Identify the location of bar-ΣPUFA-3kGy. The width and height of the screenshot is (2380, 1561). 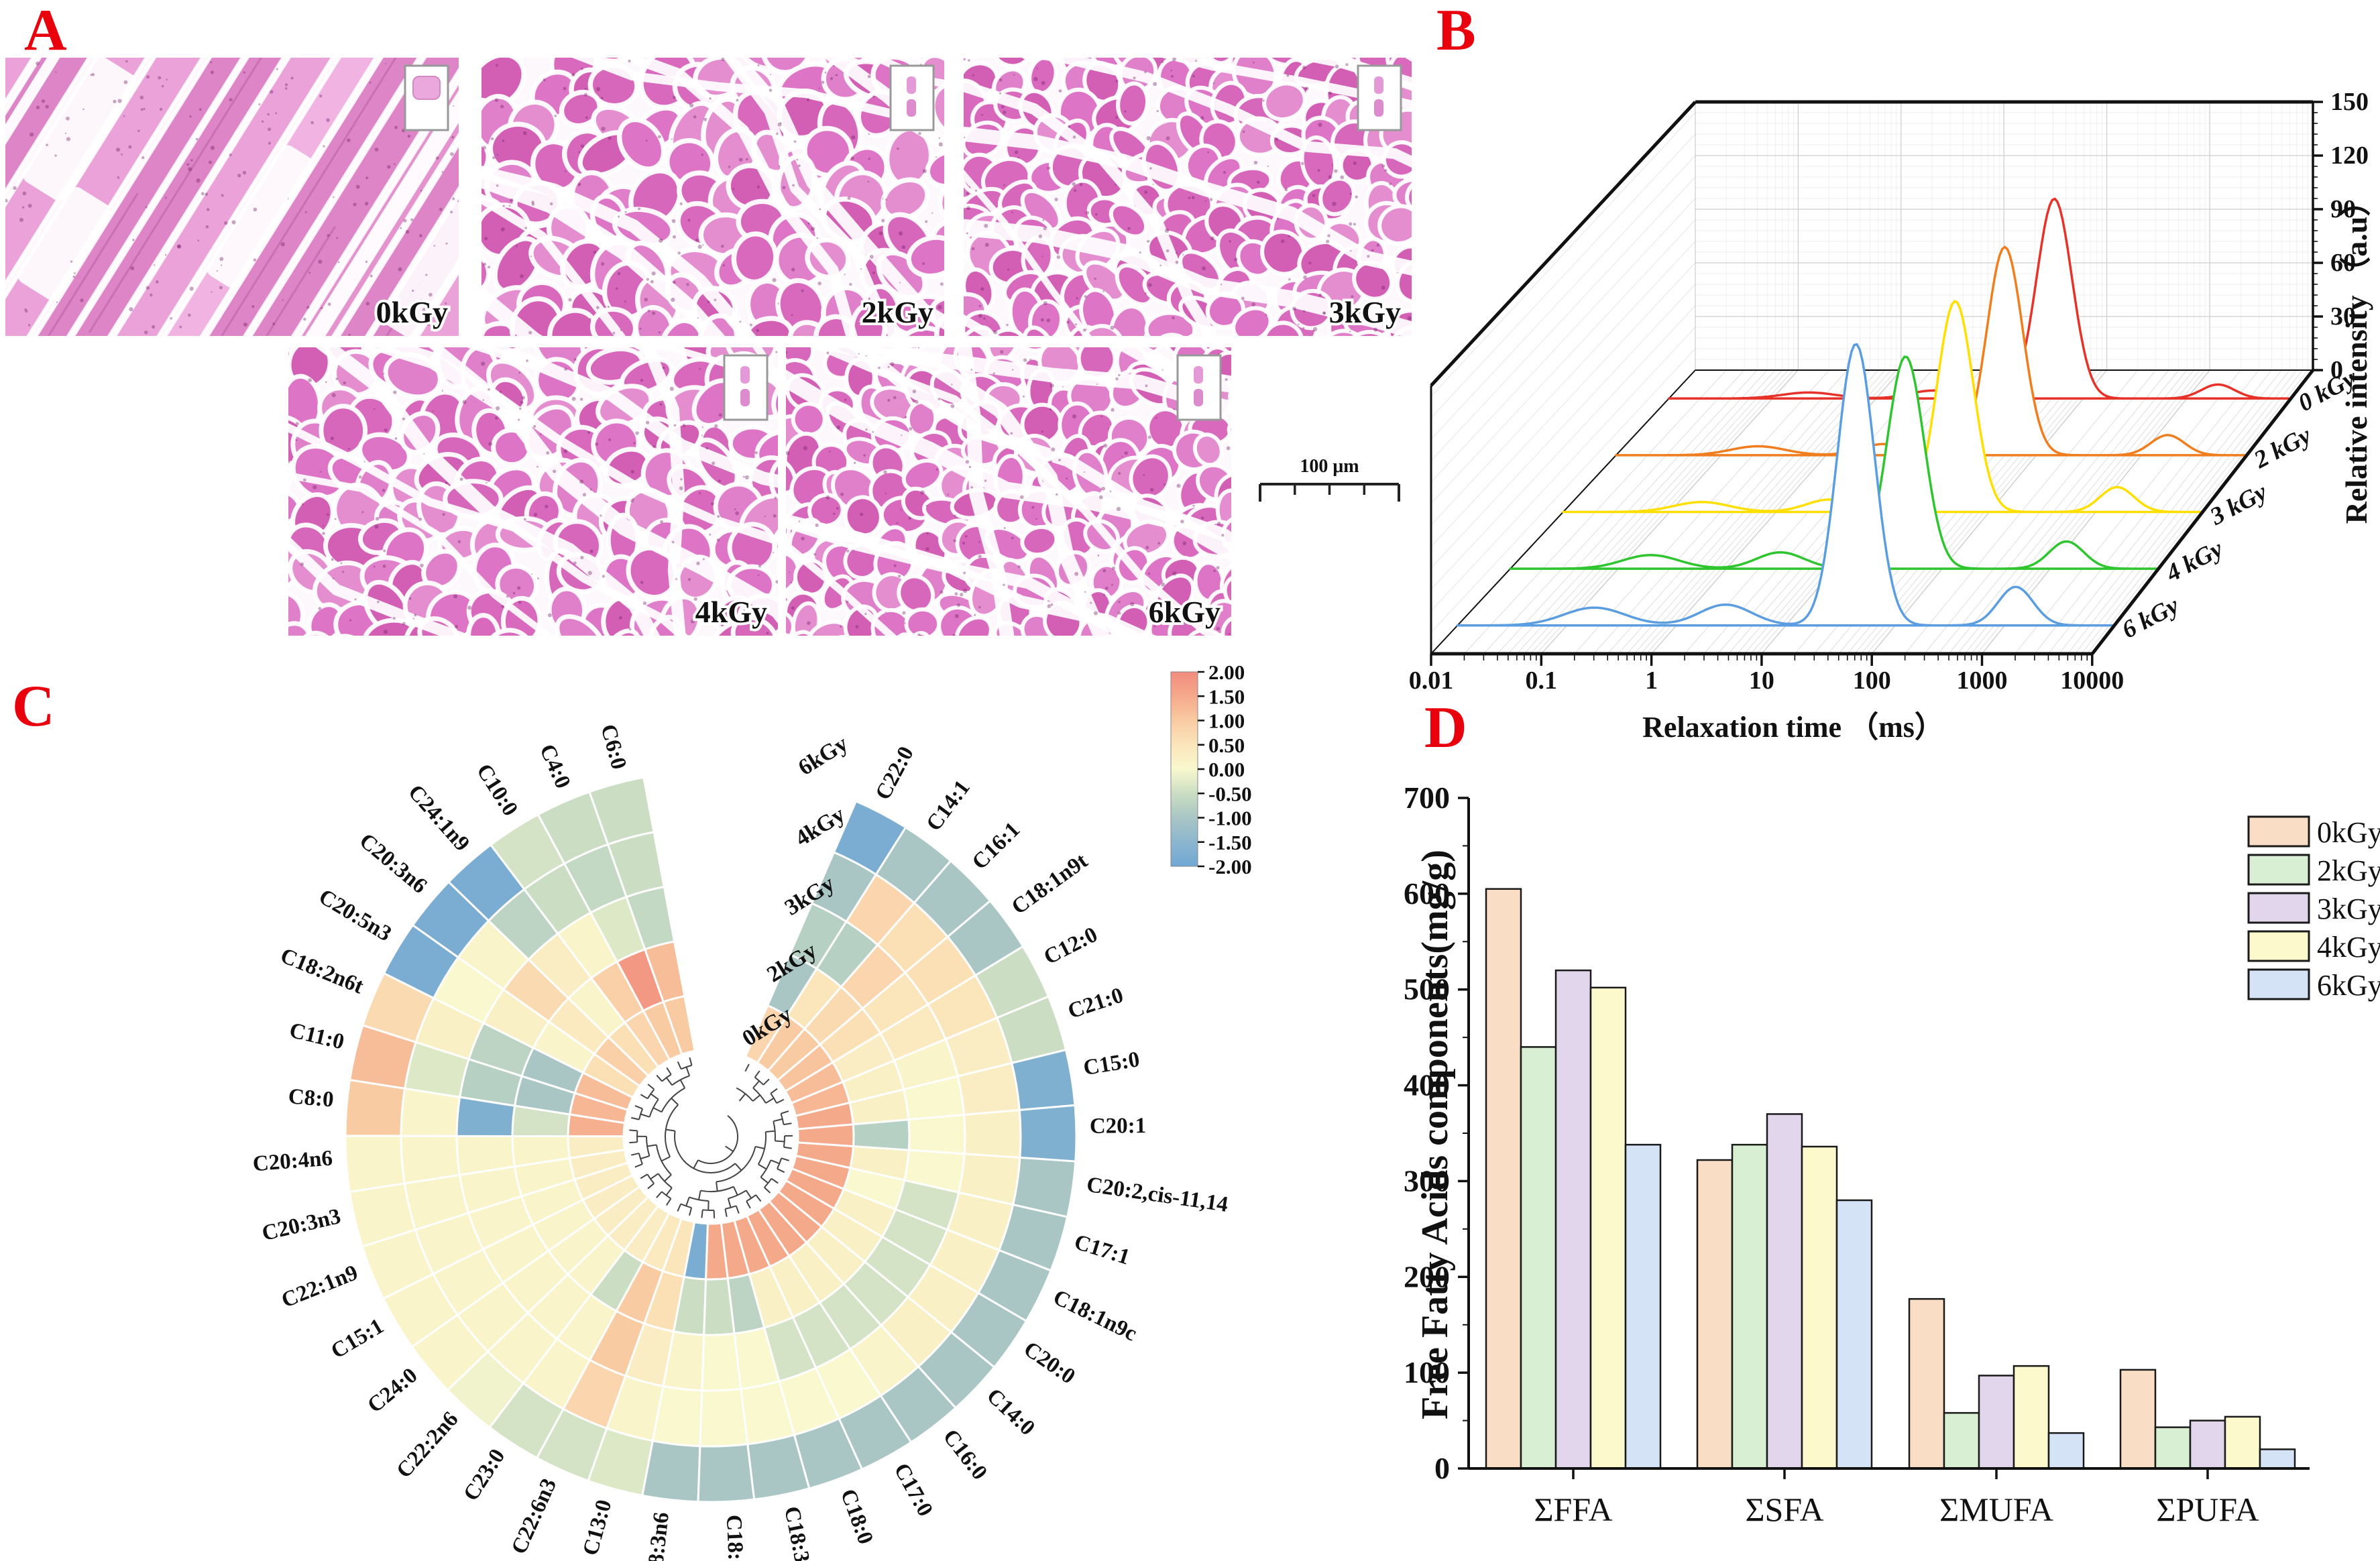
(2207, 1445).